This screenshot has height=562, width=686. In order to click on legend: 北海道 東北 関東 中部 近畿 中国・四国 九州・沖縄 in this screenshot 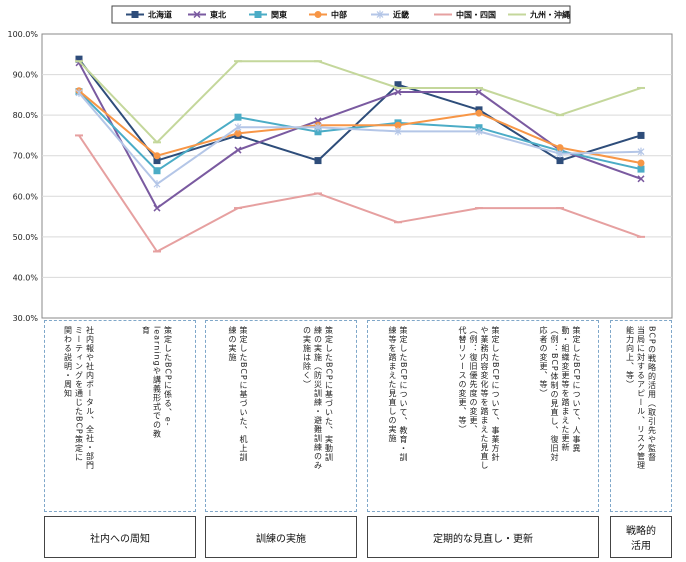, I will do `click(341, 14)`.